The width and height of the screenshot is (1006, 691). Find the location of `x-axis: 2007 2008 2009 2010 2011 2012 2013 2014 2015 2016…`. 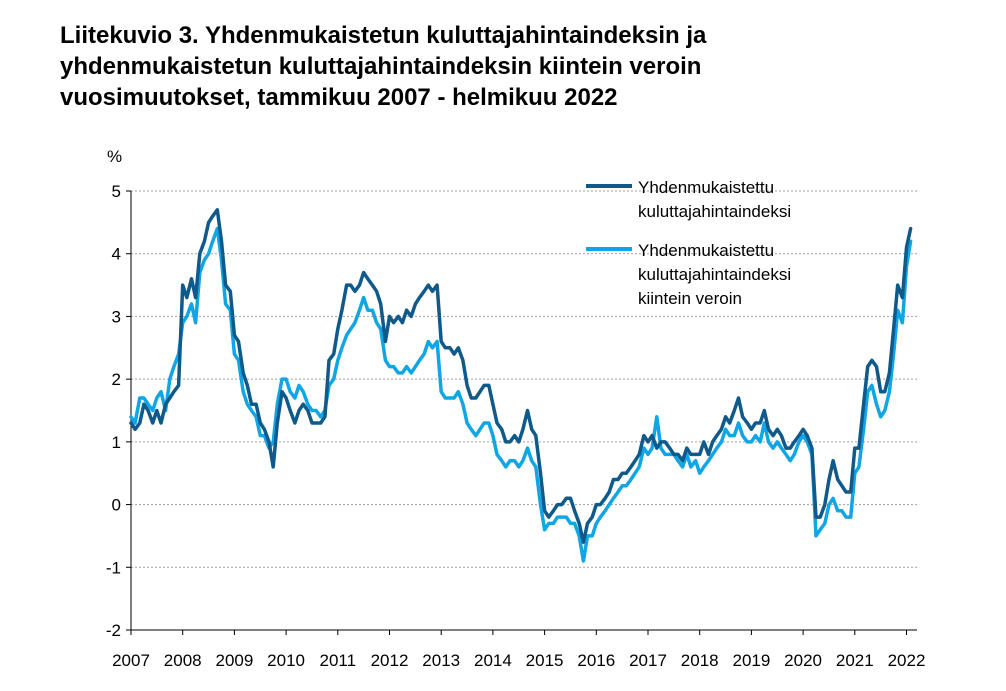

x-axis: 2007 2008 2009 2010 2011 2012 2013 2014 2015 2016… is located at coordinates (519, 649).